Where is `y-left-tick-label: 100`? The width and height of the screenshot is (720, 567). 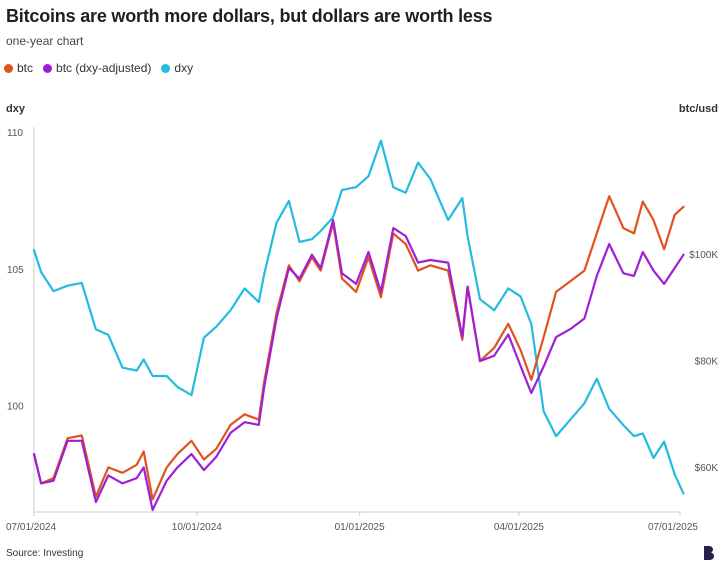
y-left-tick-label: 100 is located at coordinates (15, 407).